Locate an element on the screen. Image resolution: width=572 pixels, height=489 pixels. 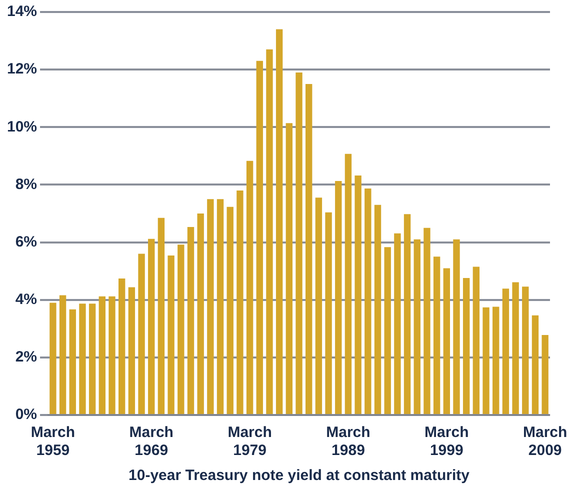
x-tick-label: March 1969 is located at coordinates (151, 442).